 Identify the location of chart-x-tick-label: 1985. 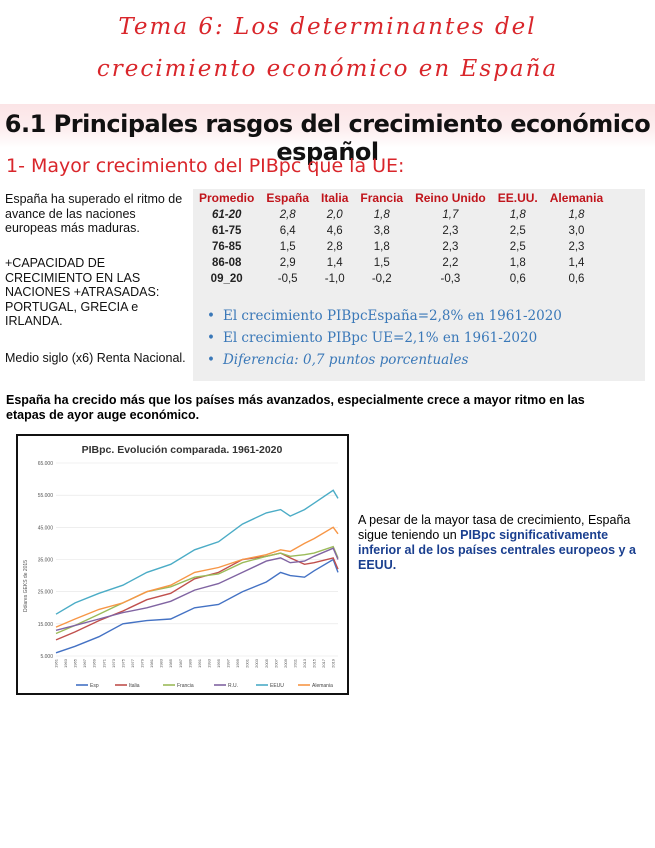
(170, 663).